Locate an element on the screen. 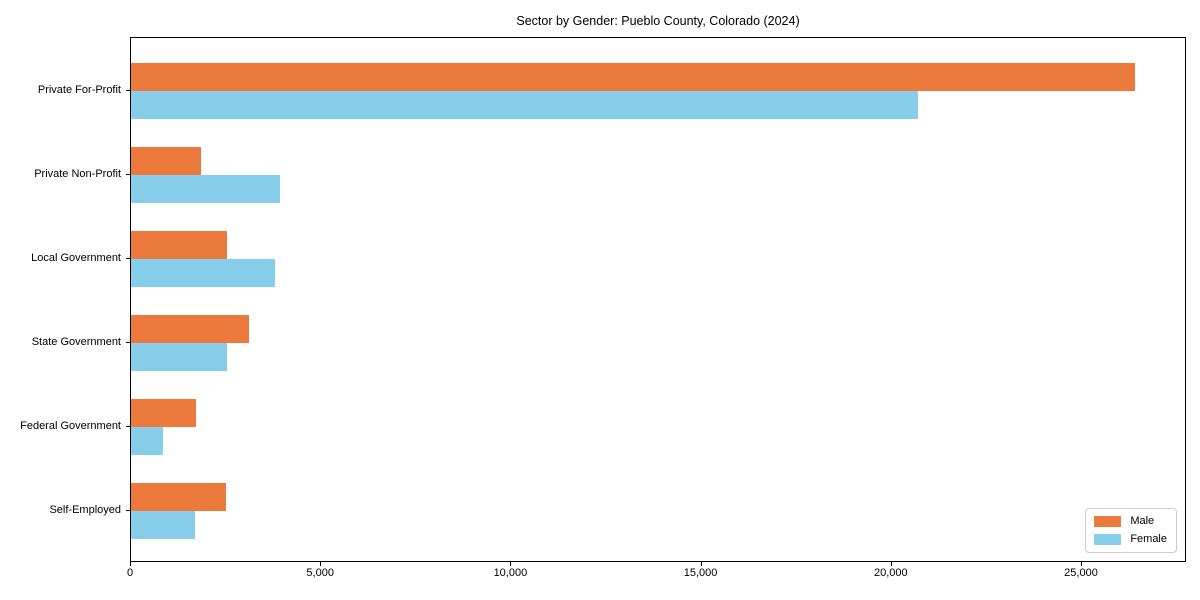  female-legend-label: Female is located at coordinates (1148, 539).